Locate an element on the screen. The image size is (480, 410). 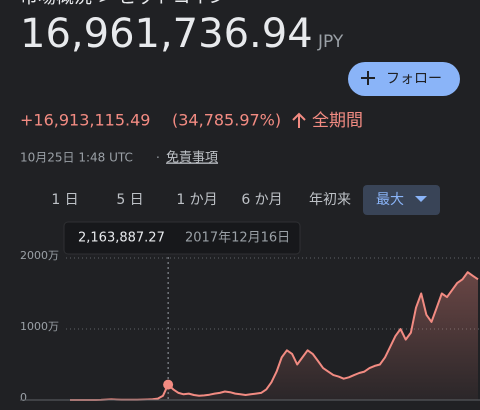
follow-button-bg is located at coordinates (404, 79).